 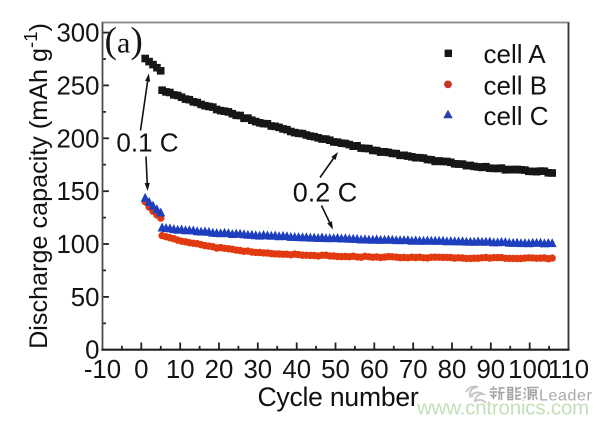 I want to click on svg-text: 0.2 C, so click(x=325, y=193).